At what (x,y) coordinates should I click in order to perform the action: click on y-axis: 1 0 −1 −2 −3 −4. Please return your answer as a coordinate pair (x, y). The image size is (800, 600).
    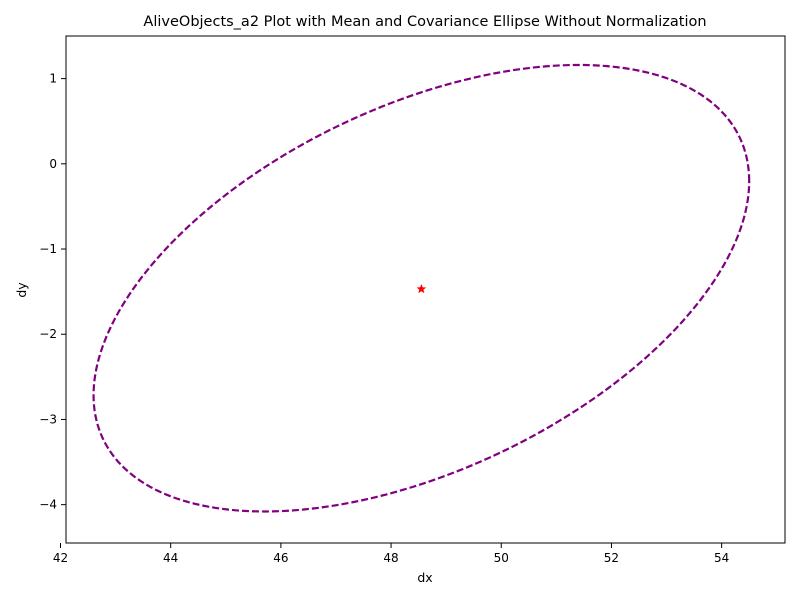
    Looking at the image, I should click on (52, 292).